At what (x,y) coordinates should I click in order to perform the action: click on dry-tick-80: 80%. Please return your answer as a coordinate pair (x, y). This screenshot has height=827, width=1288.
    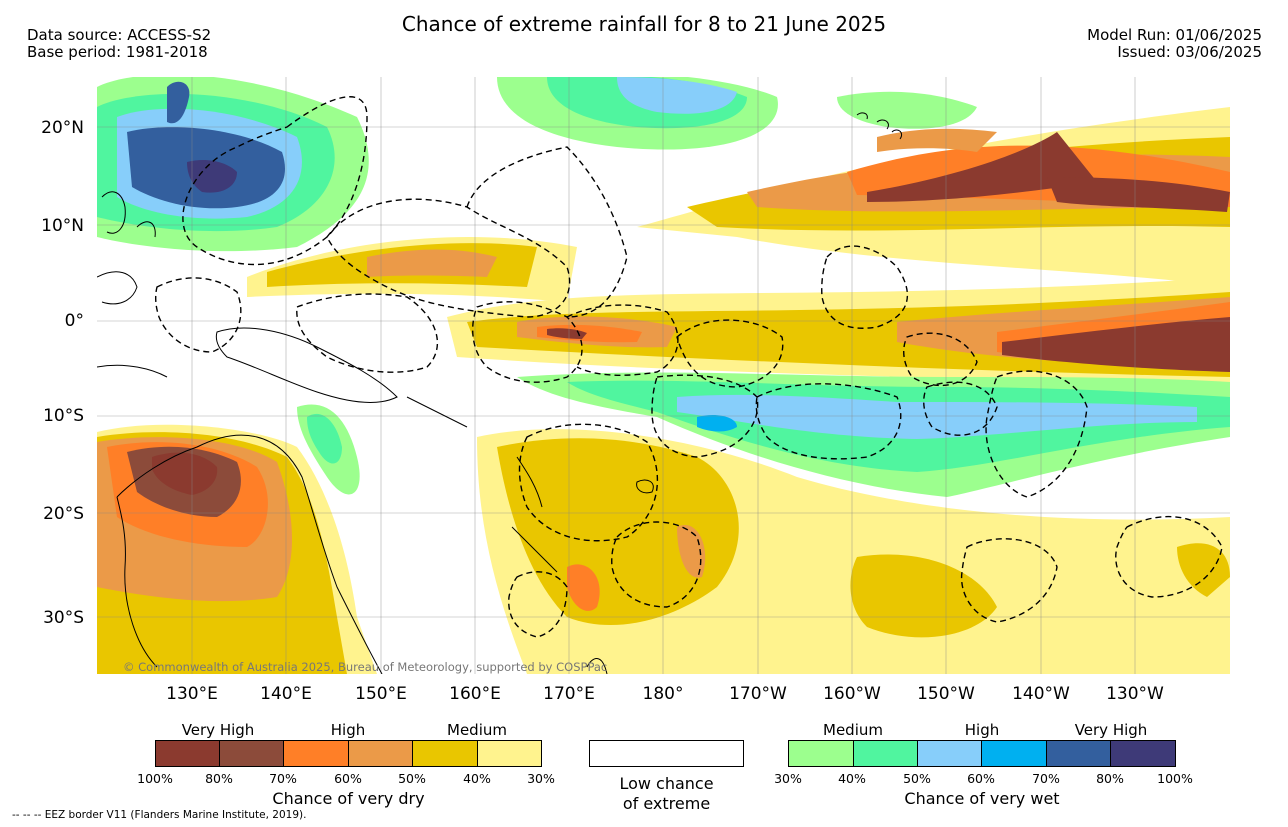
    Looking at the image, I should click on (219, 778).